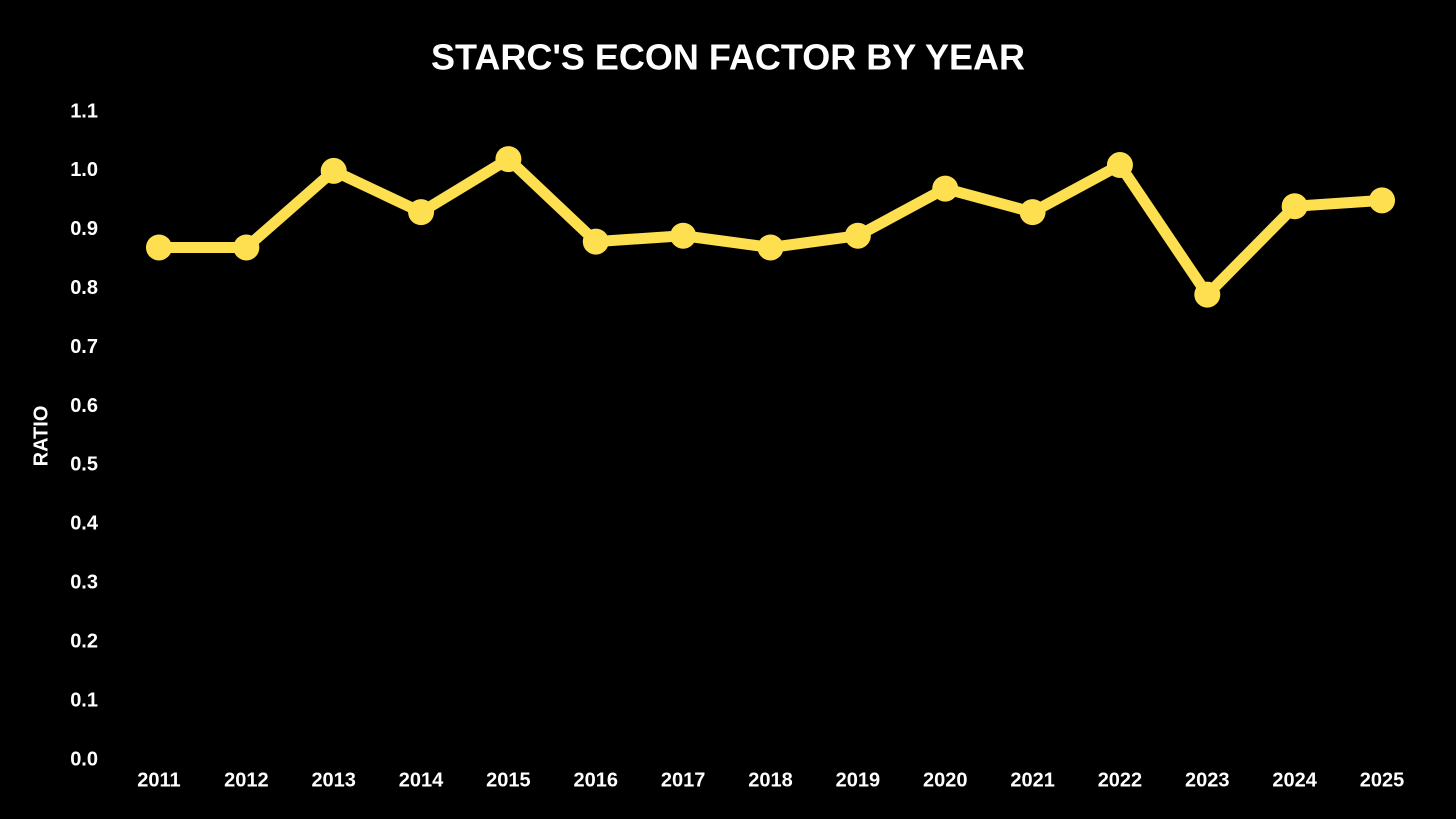 Image resolution: width=1456 pixels, height=819 pixels. Describe the element at coordinates (41, 436) in the screenshot. I see `y-axis-label: RATIO` at that location.